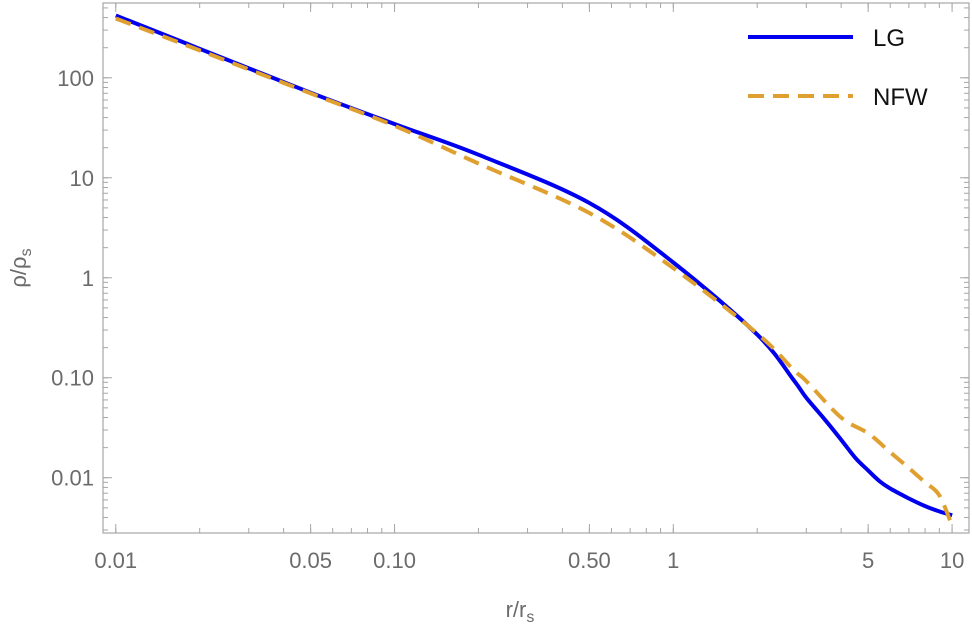  I want to click on y-tick-label-0: 0.01, so click(72, 478).